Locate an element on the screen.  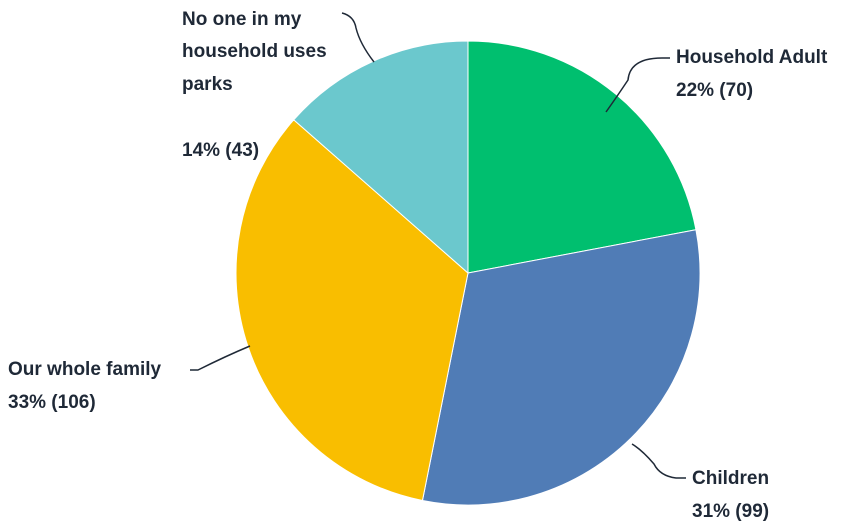
pie-slice-no-one-in-my-household-uses-parks is located at coordinates (381, 157).